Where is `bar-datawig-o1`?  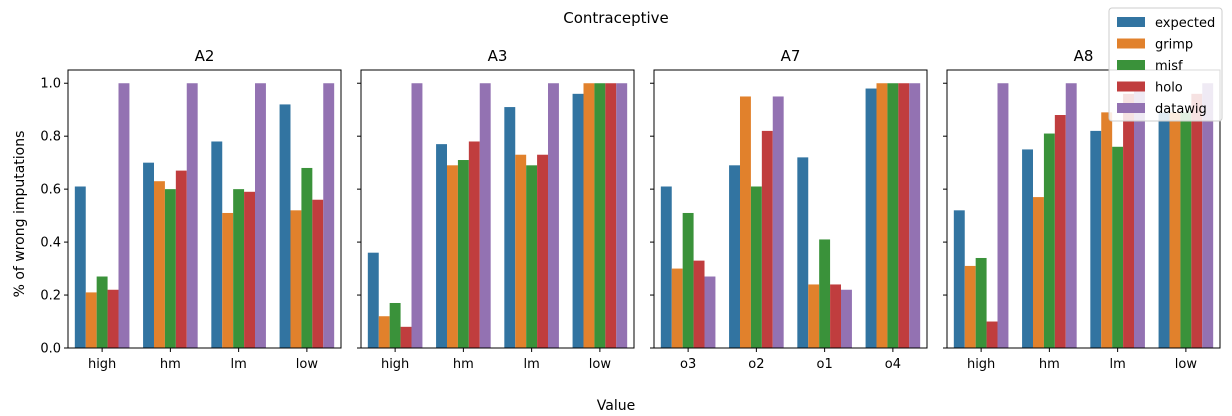
bar-datawig-o1 is located at coordinates (846, 318).